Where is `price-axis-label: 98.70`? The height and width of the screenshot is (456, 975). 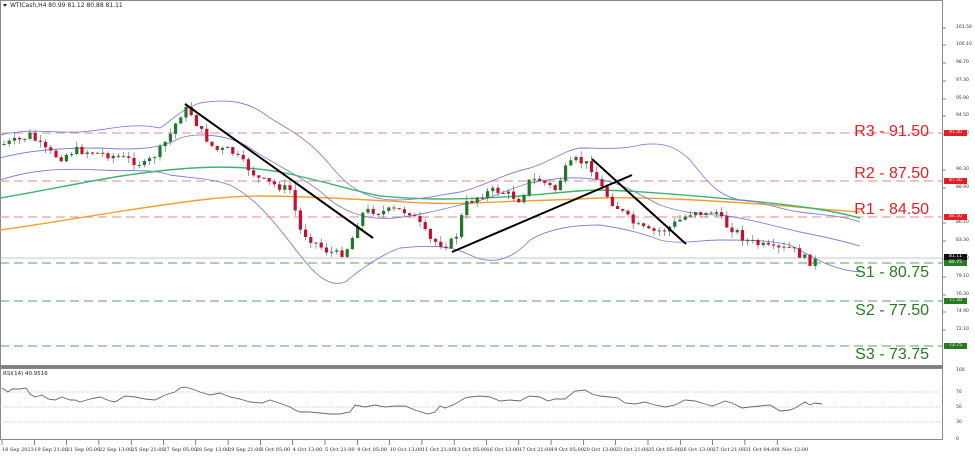 price-axis-label: 98.70 is located at coordinates (962, 62).